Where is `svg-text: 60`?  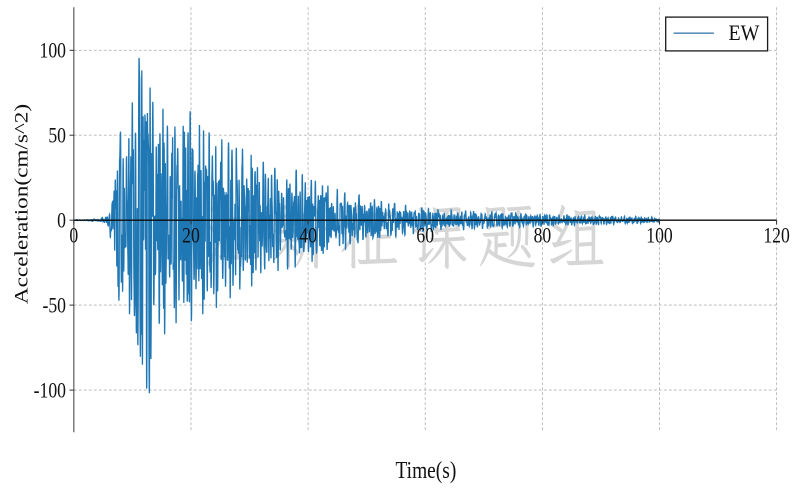 svg-text: 60 is located at coordinates (425, 236).